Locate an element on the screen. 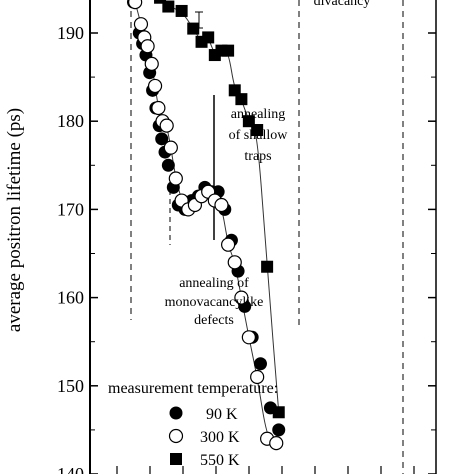 This screenshot has width=474, height=474. annot-shallow-line-3: traps is located at coordinates (257, 156).